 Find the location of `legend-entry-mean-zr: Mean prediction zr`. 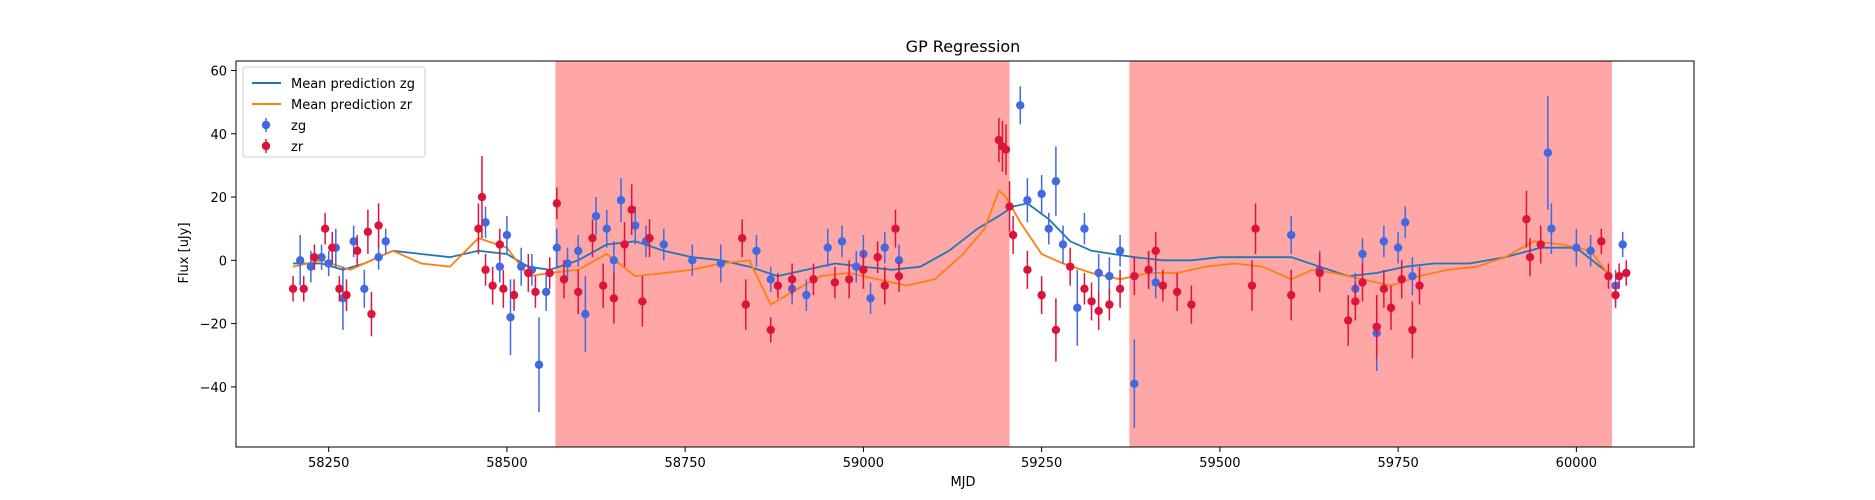

legend-entry-mean-zr: Mean prediction zr is located at coordinates (332, 105).